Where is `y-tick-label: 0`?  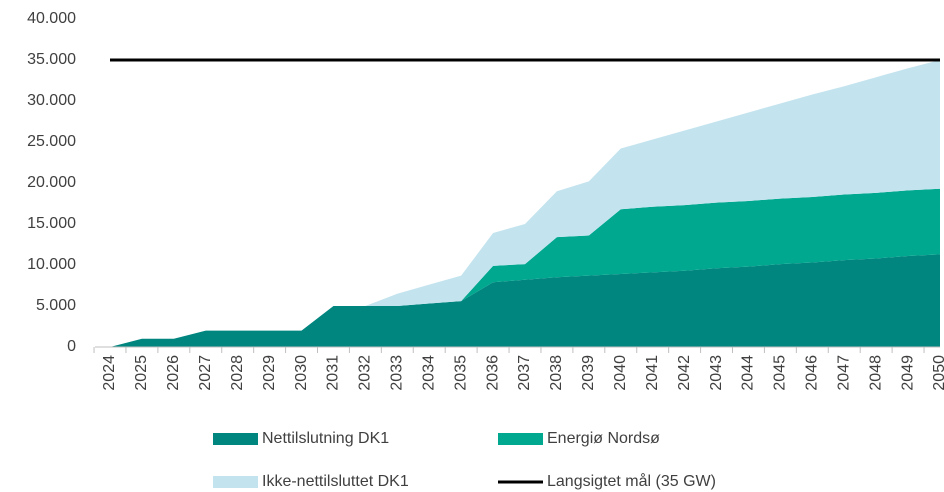 y-tick-label: 0 is located at coordinates (71, 346).